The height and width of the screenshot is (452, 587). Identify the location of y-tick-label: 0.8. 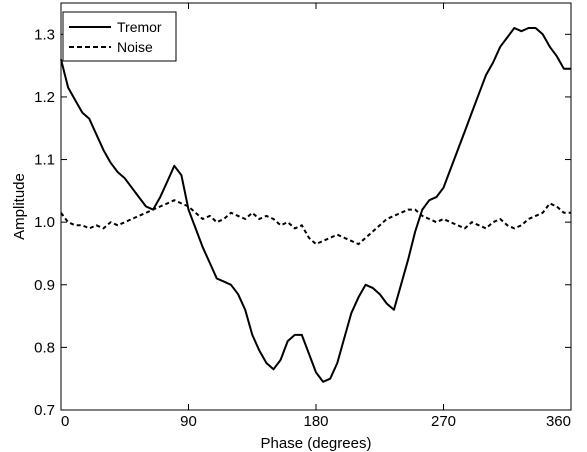
(44, 347).